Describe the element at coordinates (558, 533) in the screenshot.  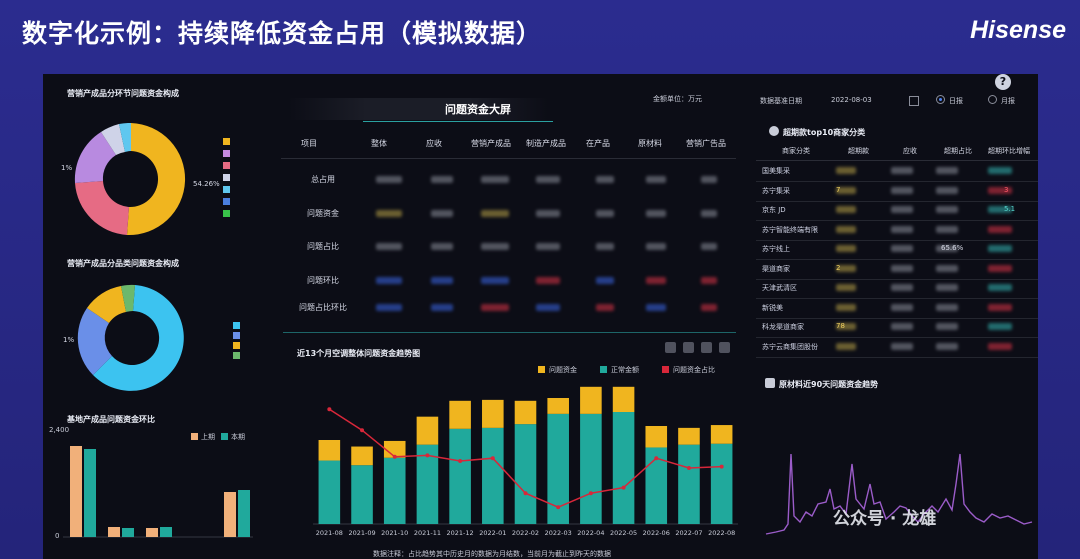
I see `x-tick-label: 2022-03` at that location.